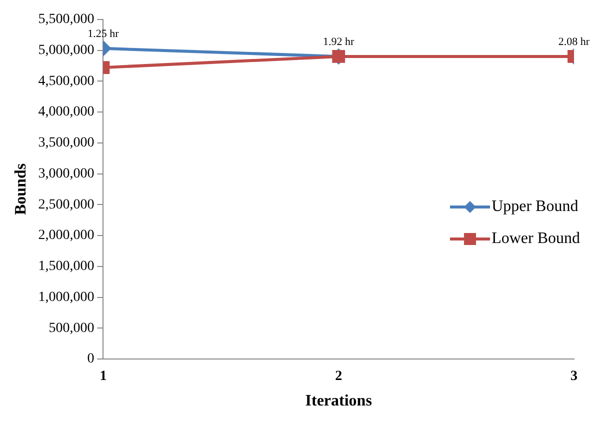 This screenshot has height=423, width=608. Describe the element at coordinates (66, 50) in the screenshot. I see `y-tick-label: 5,000,000` at that location.